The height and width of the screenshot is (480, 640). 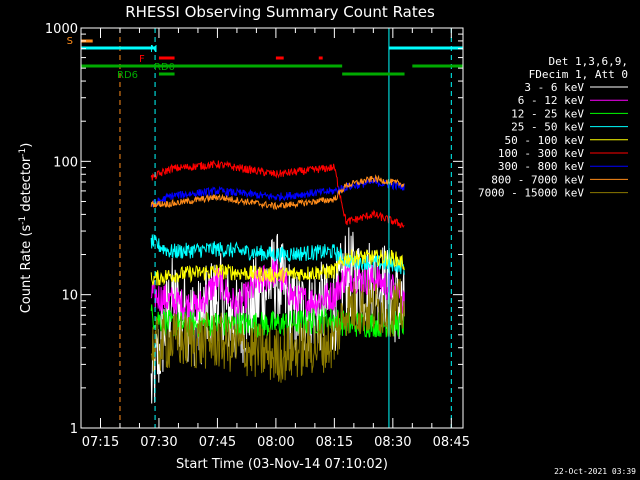 I want to click on flag-label: RD6, so click(x=127, y=75).